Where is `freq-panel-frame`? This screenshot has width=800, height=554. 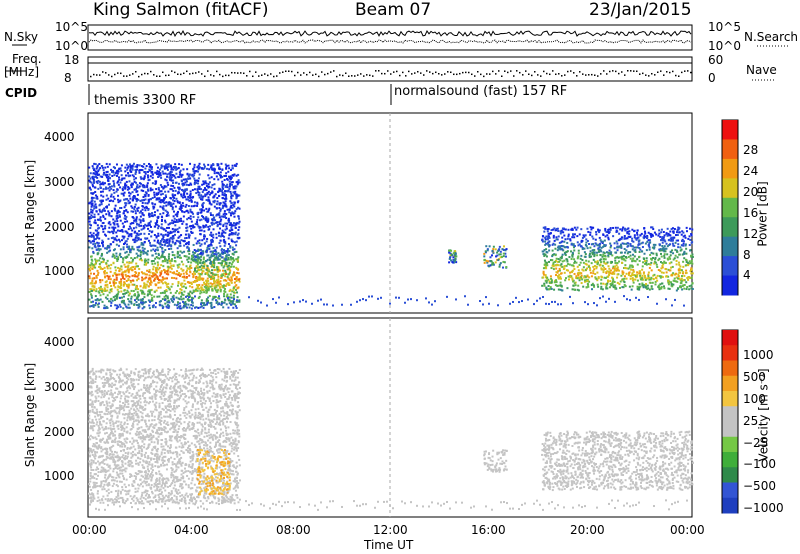 freq-panel-frame is located at coordinates (390, 69).